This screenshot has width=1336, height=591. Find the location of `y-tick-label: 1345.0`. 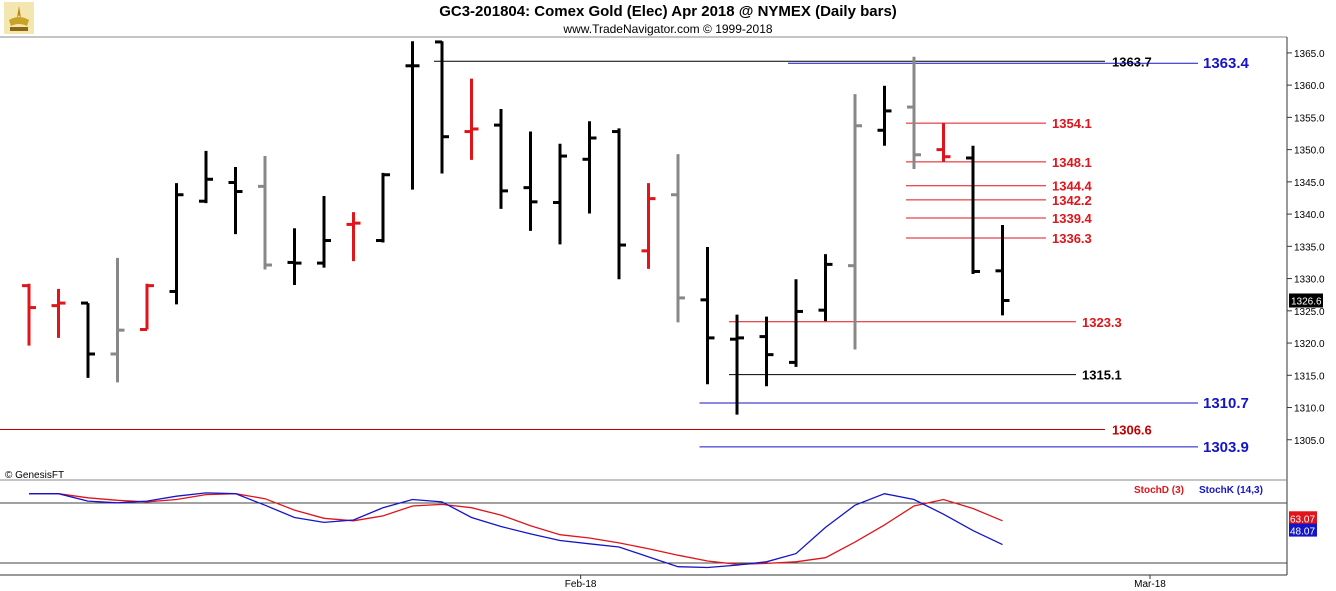

y-tick-label: 1345.0 is located at coordinates (1309, 183).